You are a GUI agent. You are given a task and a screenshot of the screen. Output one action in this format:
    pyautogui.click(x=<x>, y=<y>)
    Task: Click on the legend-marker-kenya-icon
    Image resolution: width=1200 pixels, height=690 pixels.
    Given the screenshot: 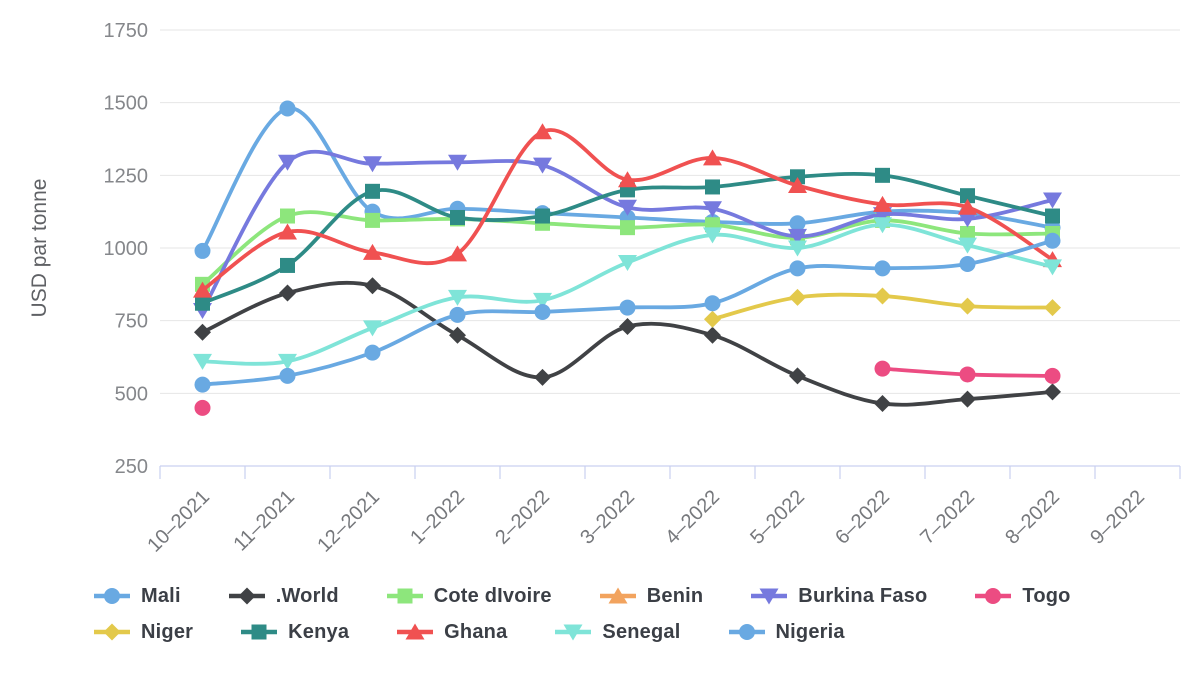 What is the action you would take?
    pyautogui.click(x=259, y=632)
    